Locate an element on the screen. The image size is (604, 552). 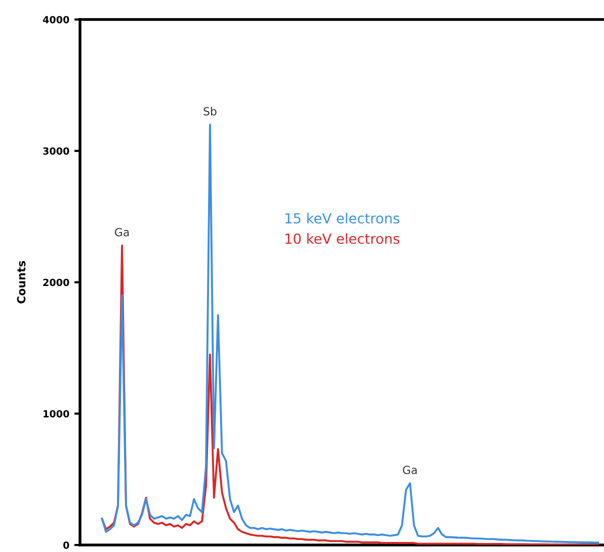
text: 15 keV electrons is located at coordinates (343, 218).